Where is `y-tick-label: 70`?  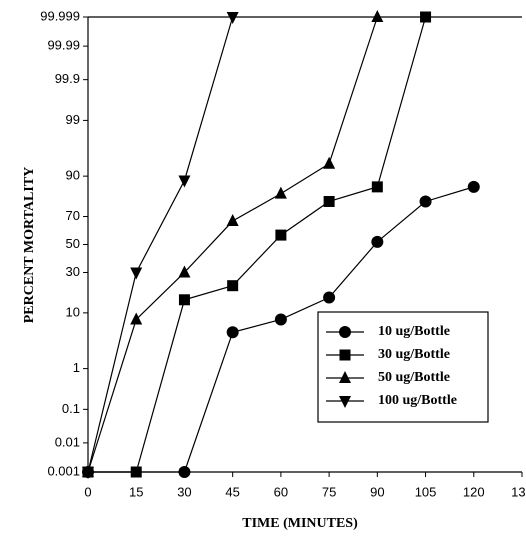
y-tick-label: 70 is located at coordinates (73, 215).